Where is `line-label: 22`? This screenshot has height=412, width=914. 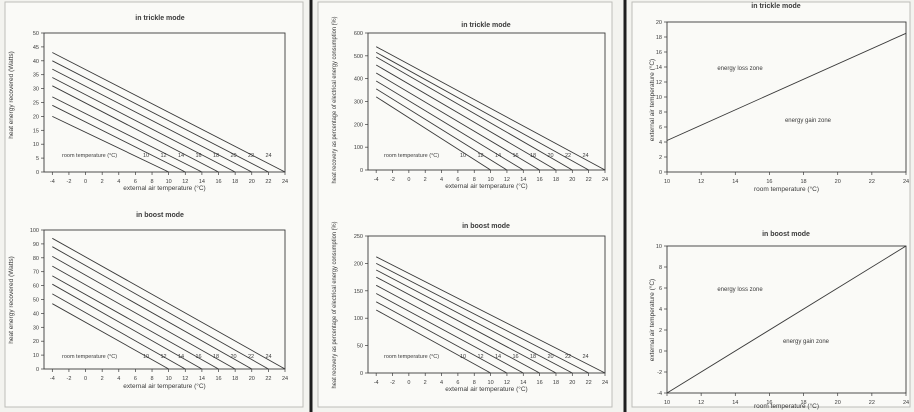
line-label: 22 is located at coordinates (251, 357).